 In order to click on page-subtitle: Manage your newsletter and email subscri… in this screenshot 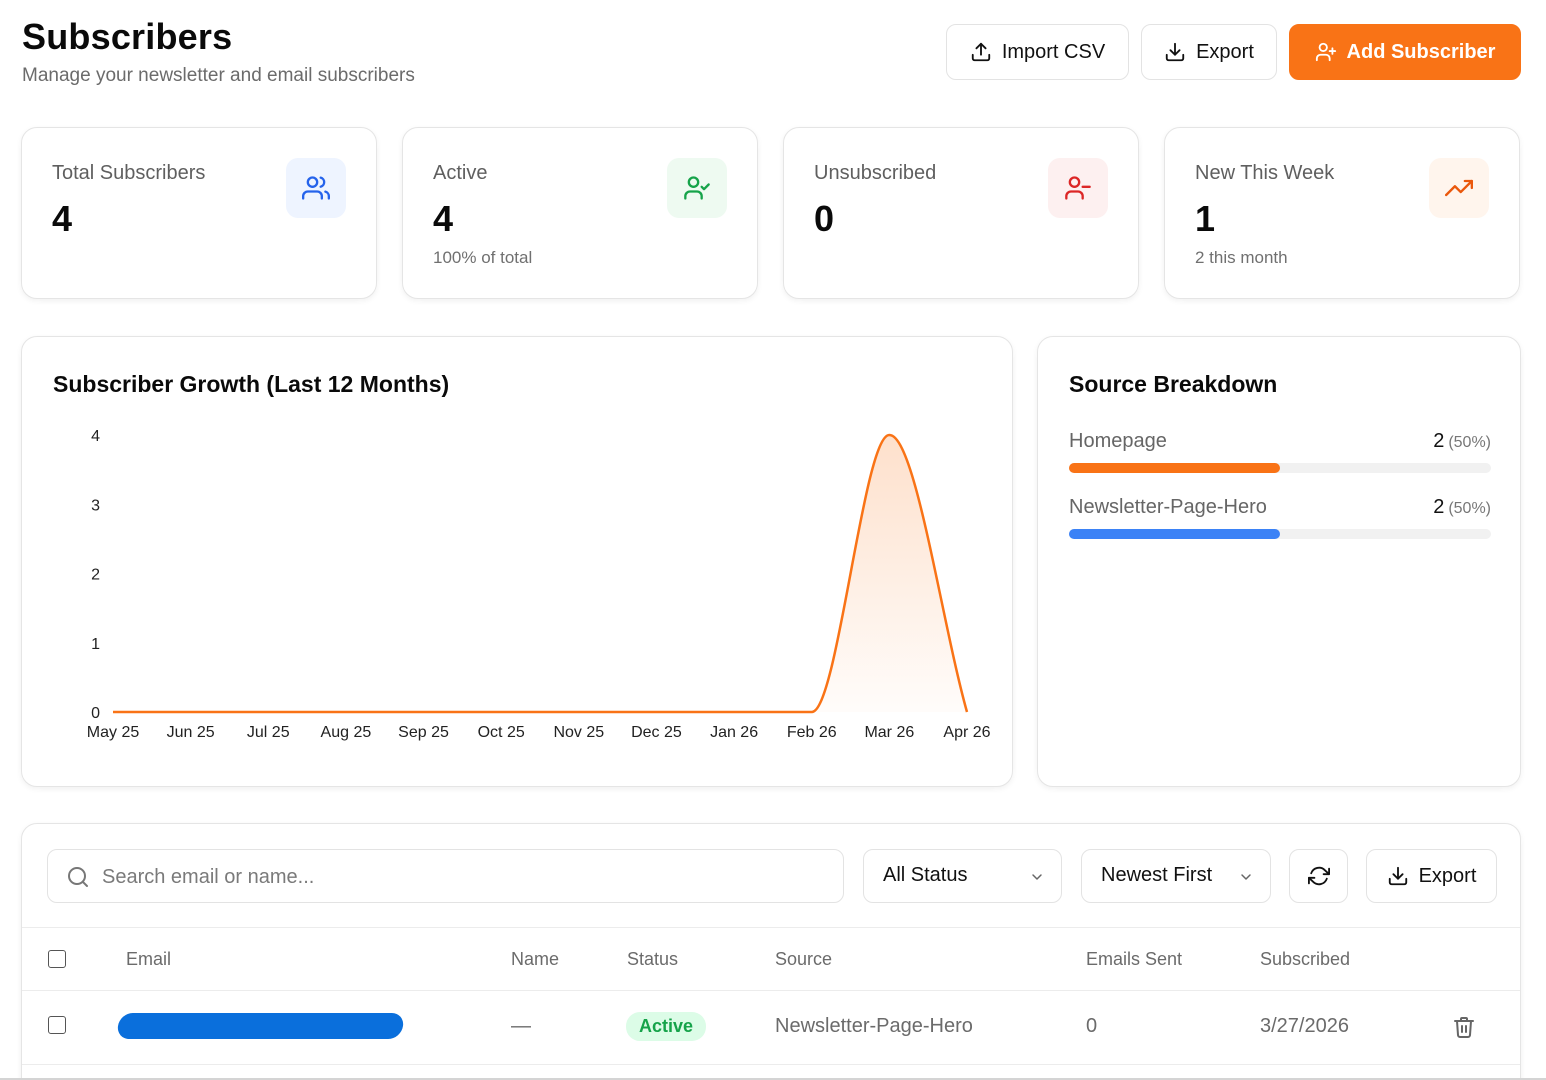, I will do `click(218, 75)`.